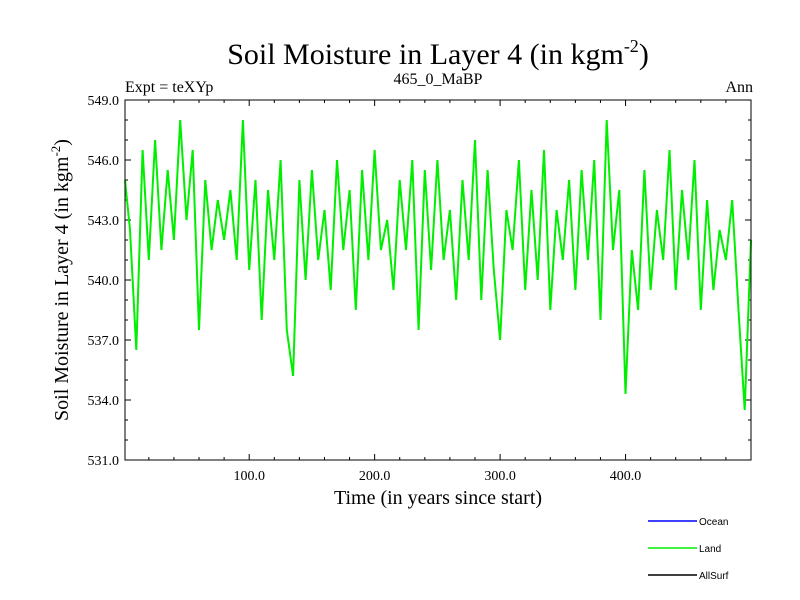  I want to click on y-tick-label: 549.0, so click(104, 101).